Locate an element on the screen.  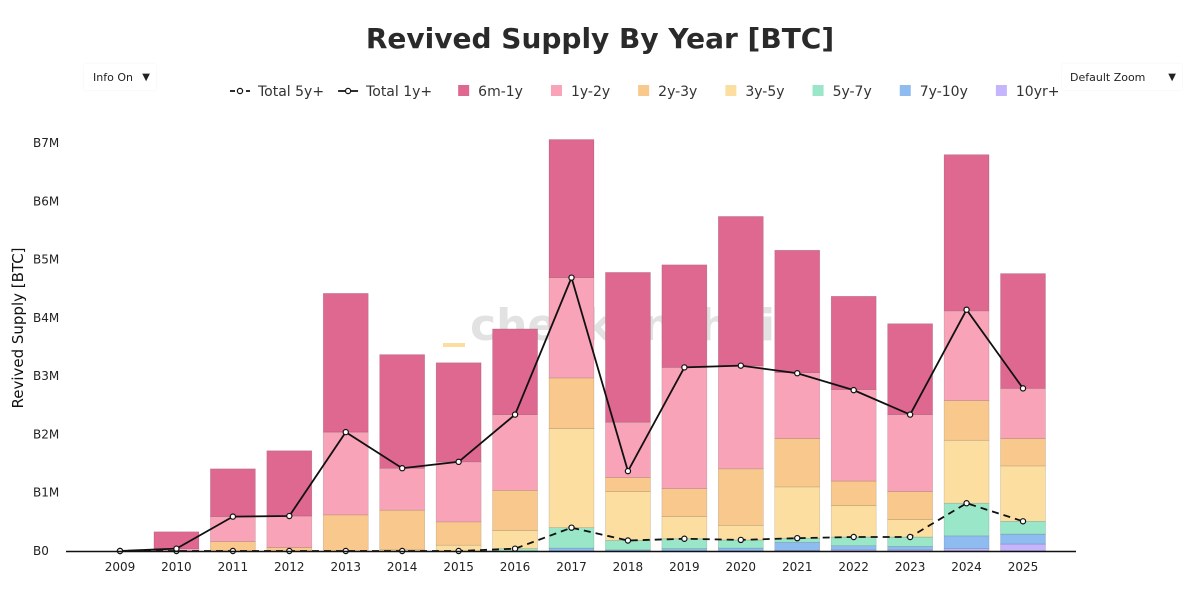
bar-2y-3y-2022 is located at coordinates (853, 493).